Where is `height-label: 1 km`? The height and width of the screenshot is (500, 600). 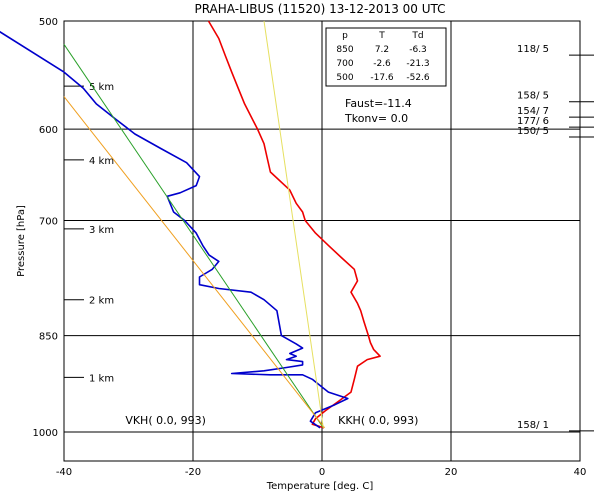 height-label: 1 km is located at coordinates (101, 378).